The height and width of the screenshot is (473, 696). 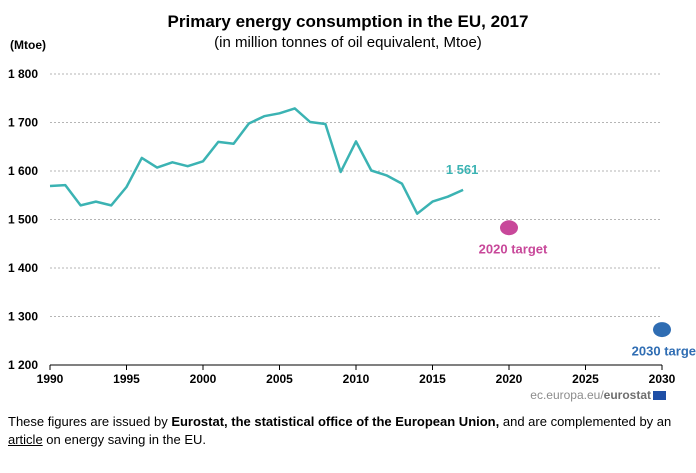 What do you see at coordinates (462, 169) in the screenshot?
I see `data-label: 1 561` at bounding box center [462, 169].